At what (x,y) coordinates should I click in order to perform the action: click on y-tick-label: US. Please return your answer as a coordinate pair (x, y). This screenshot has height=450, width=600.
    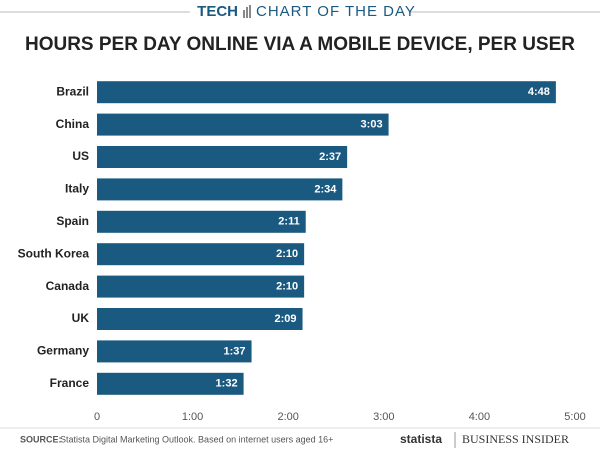
    Looking at the image, I should click on (80, 156).